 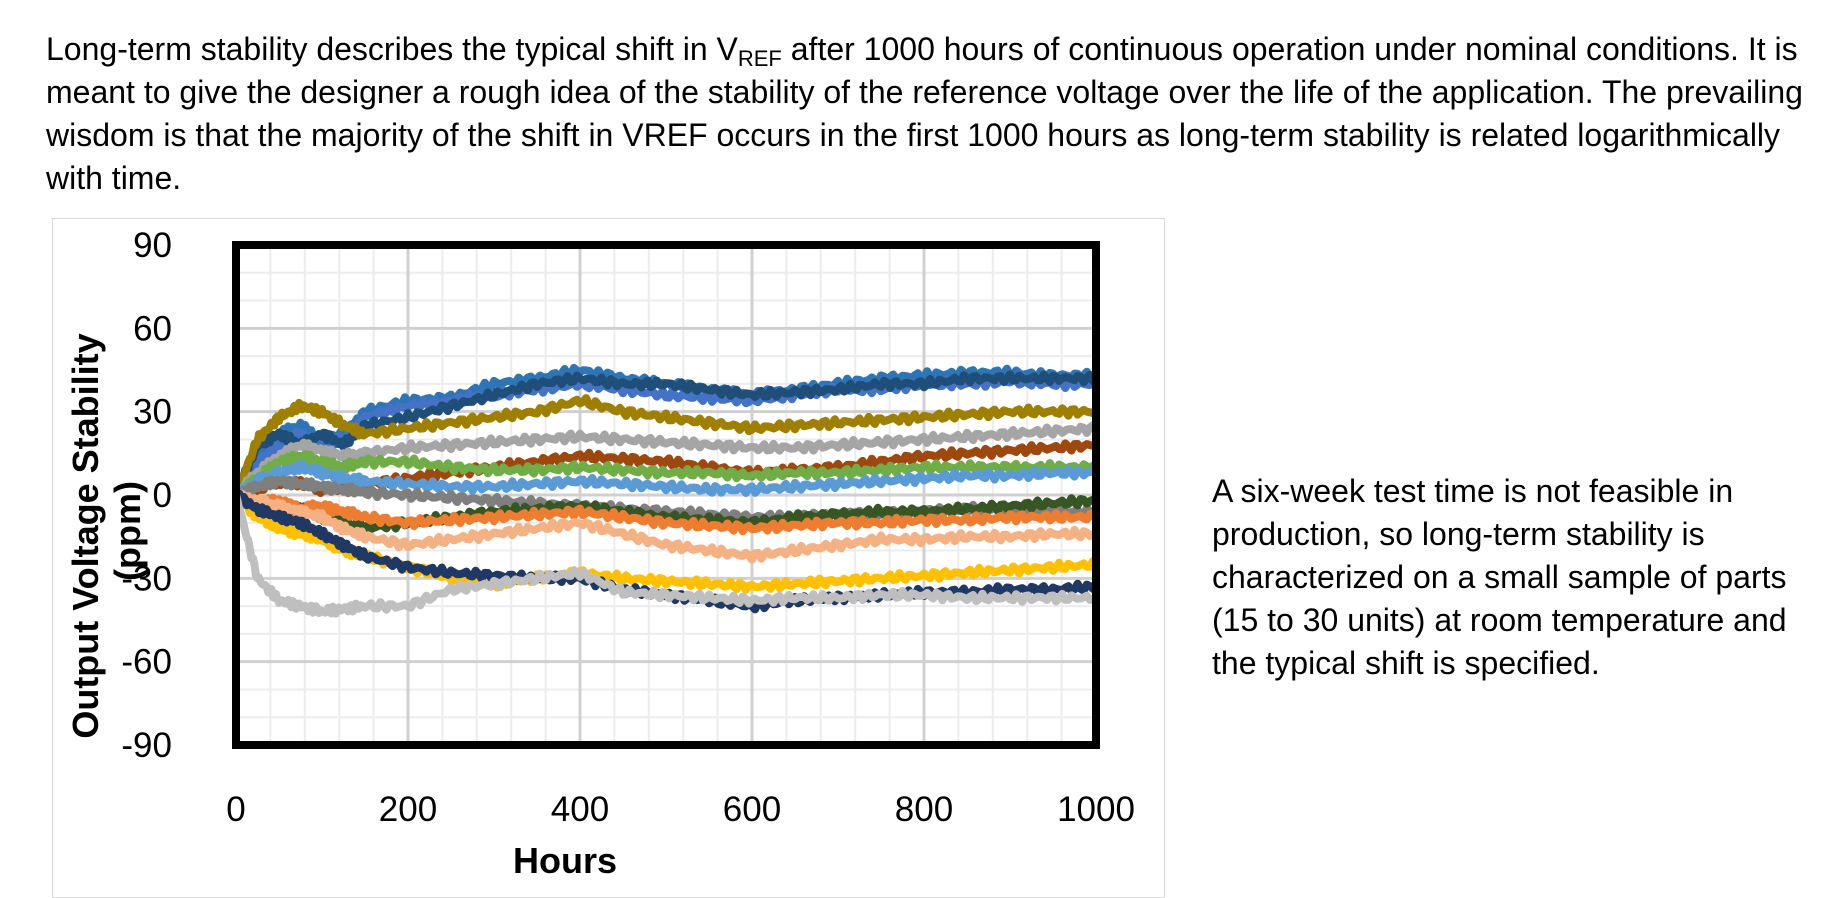 I want to click on y-tick-label: -90, so click(x=146, y=745).